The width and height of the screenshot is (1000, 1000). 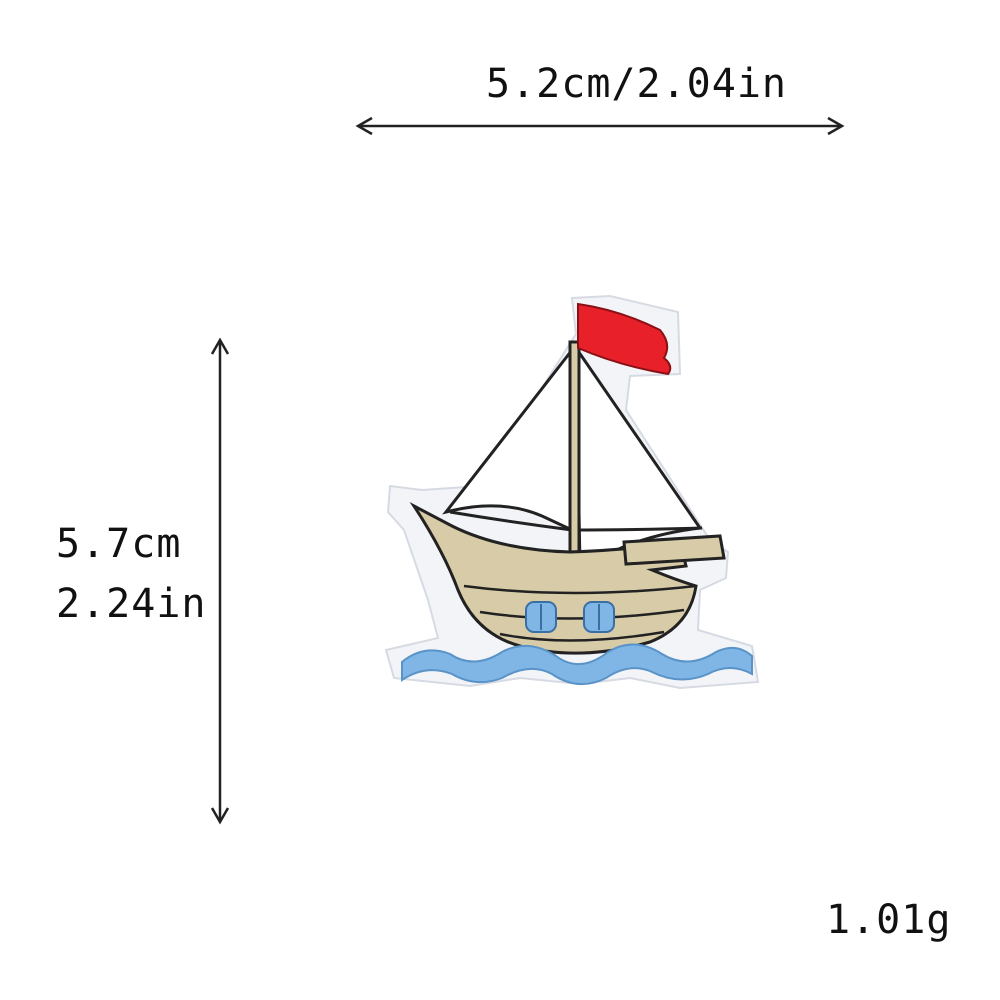 What do you see at coordinates (220, 581) in the screenshot?
I see `height-arrow-icon` at bounding box center [220, 581].